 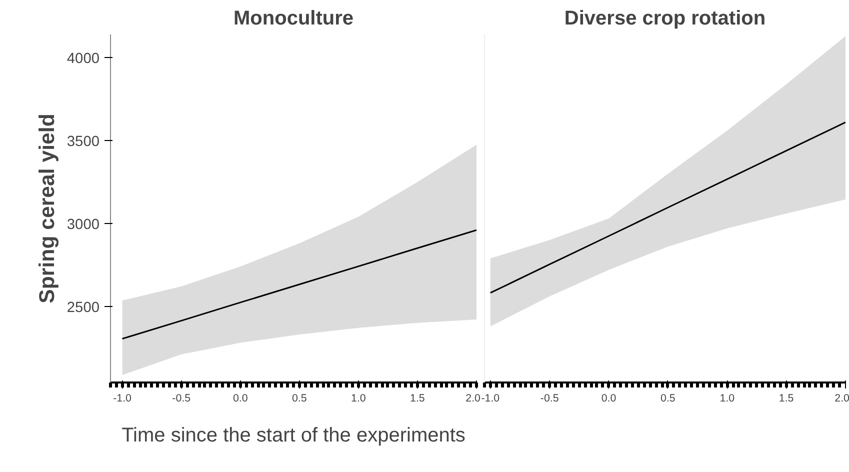 I want to click on y-tick-label: 4000, so click(x=83, y=59).